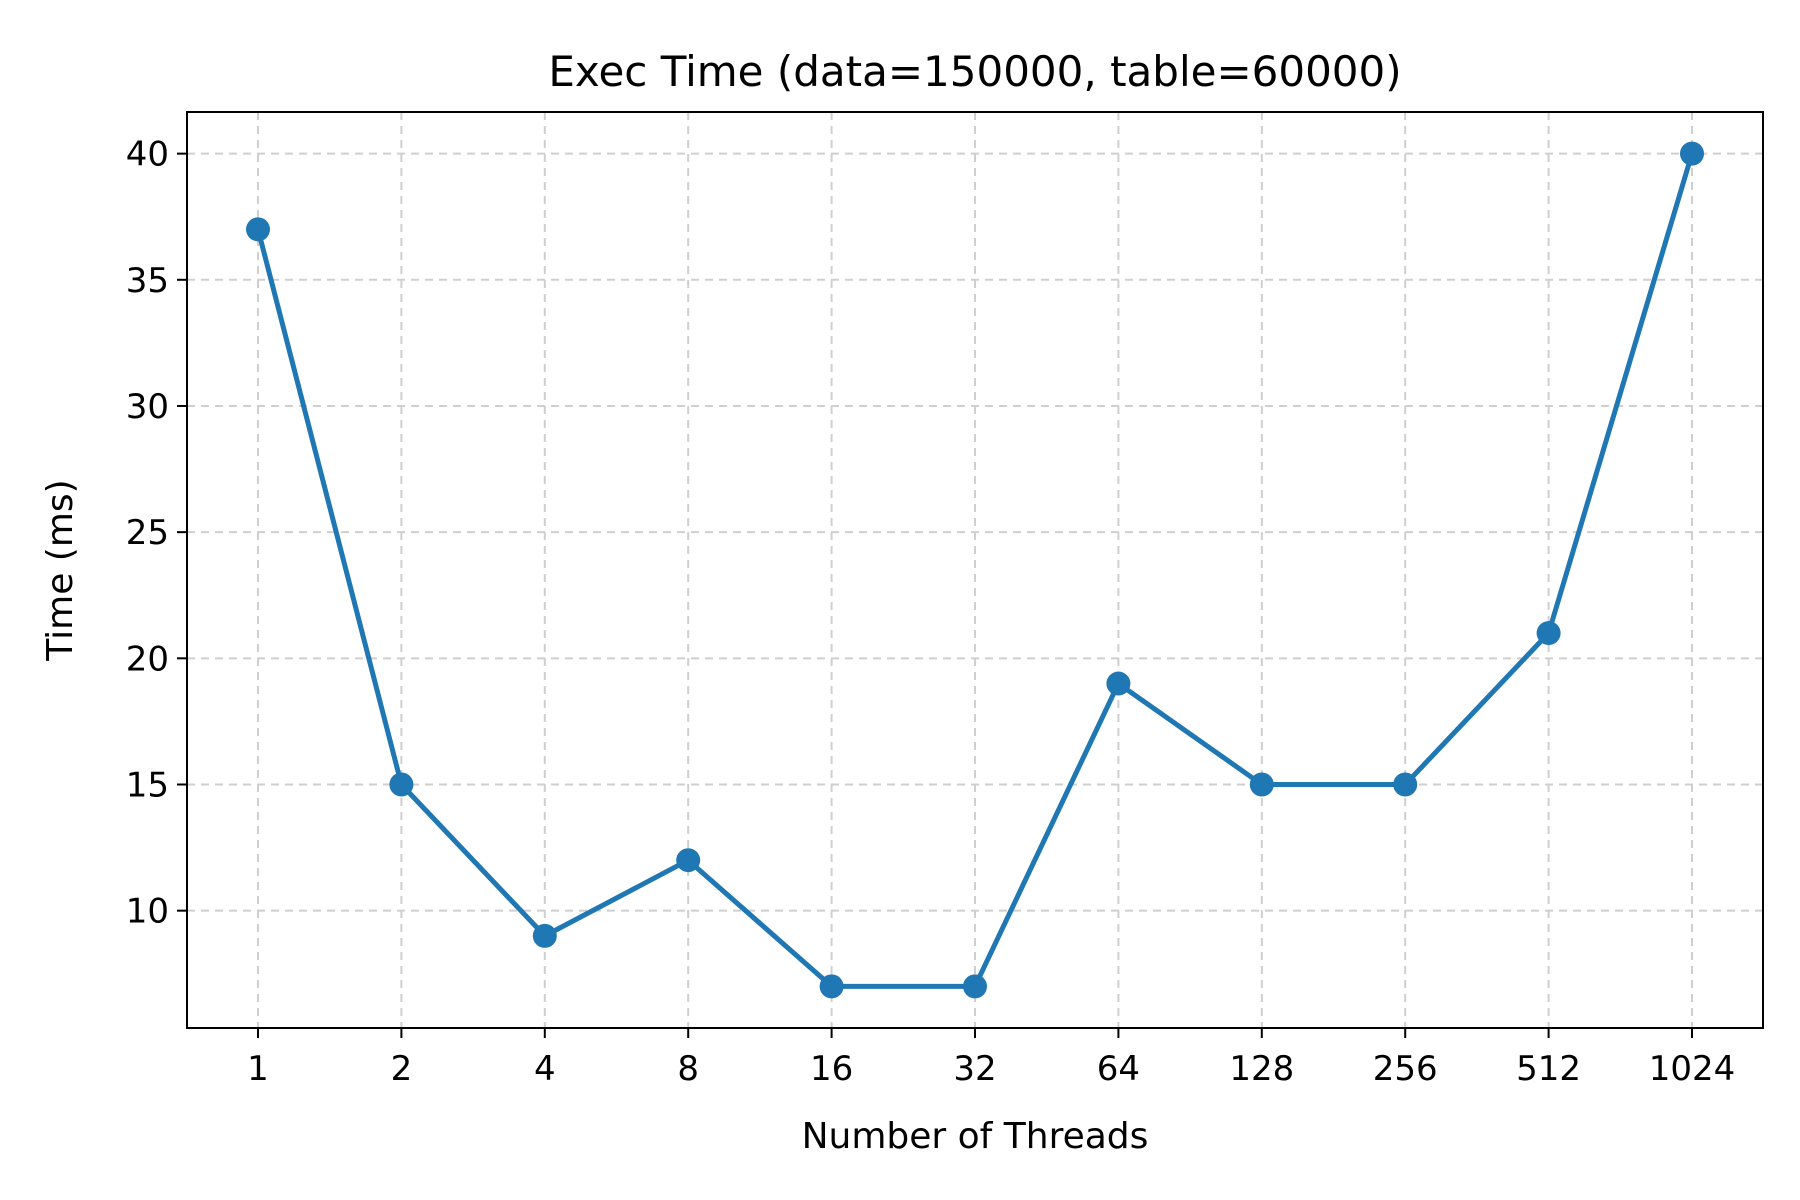 The image size is (1800, 1200). I want to click on x-tick-label: 2, so click(402, 1069).